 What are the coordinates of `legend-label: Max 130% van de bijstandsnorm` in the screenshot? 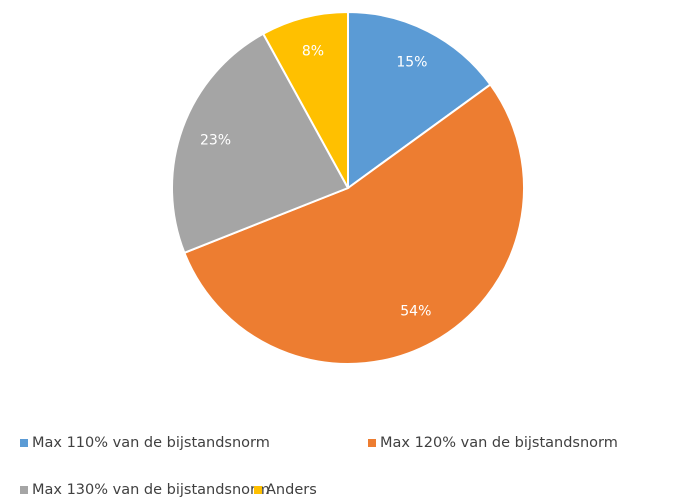 It's located at (151, 490).